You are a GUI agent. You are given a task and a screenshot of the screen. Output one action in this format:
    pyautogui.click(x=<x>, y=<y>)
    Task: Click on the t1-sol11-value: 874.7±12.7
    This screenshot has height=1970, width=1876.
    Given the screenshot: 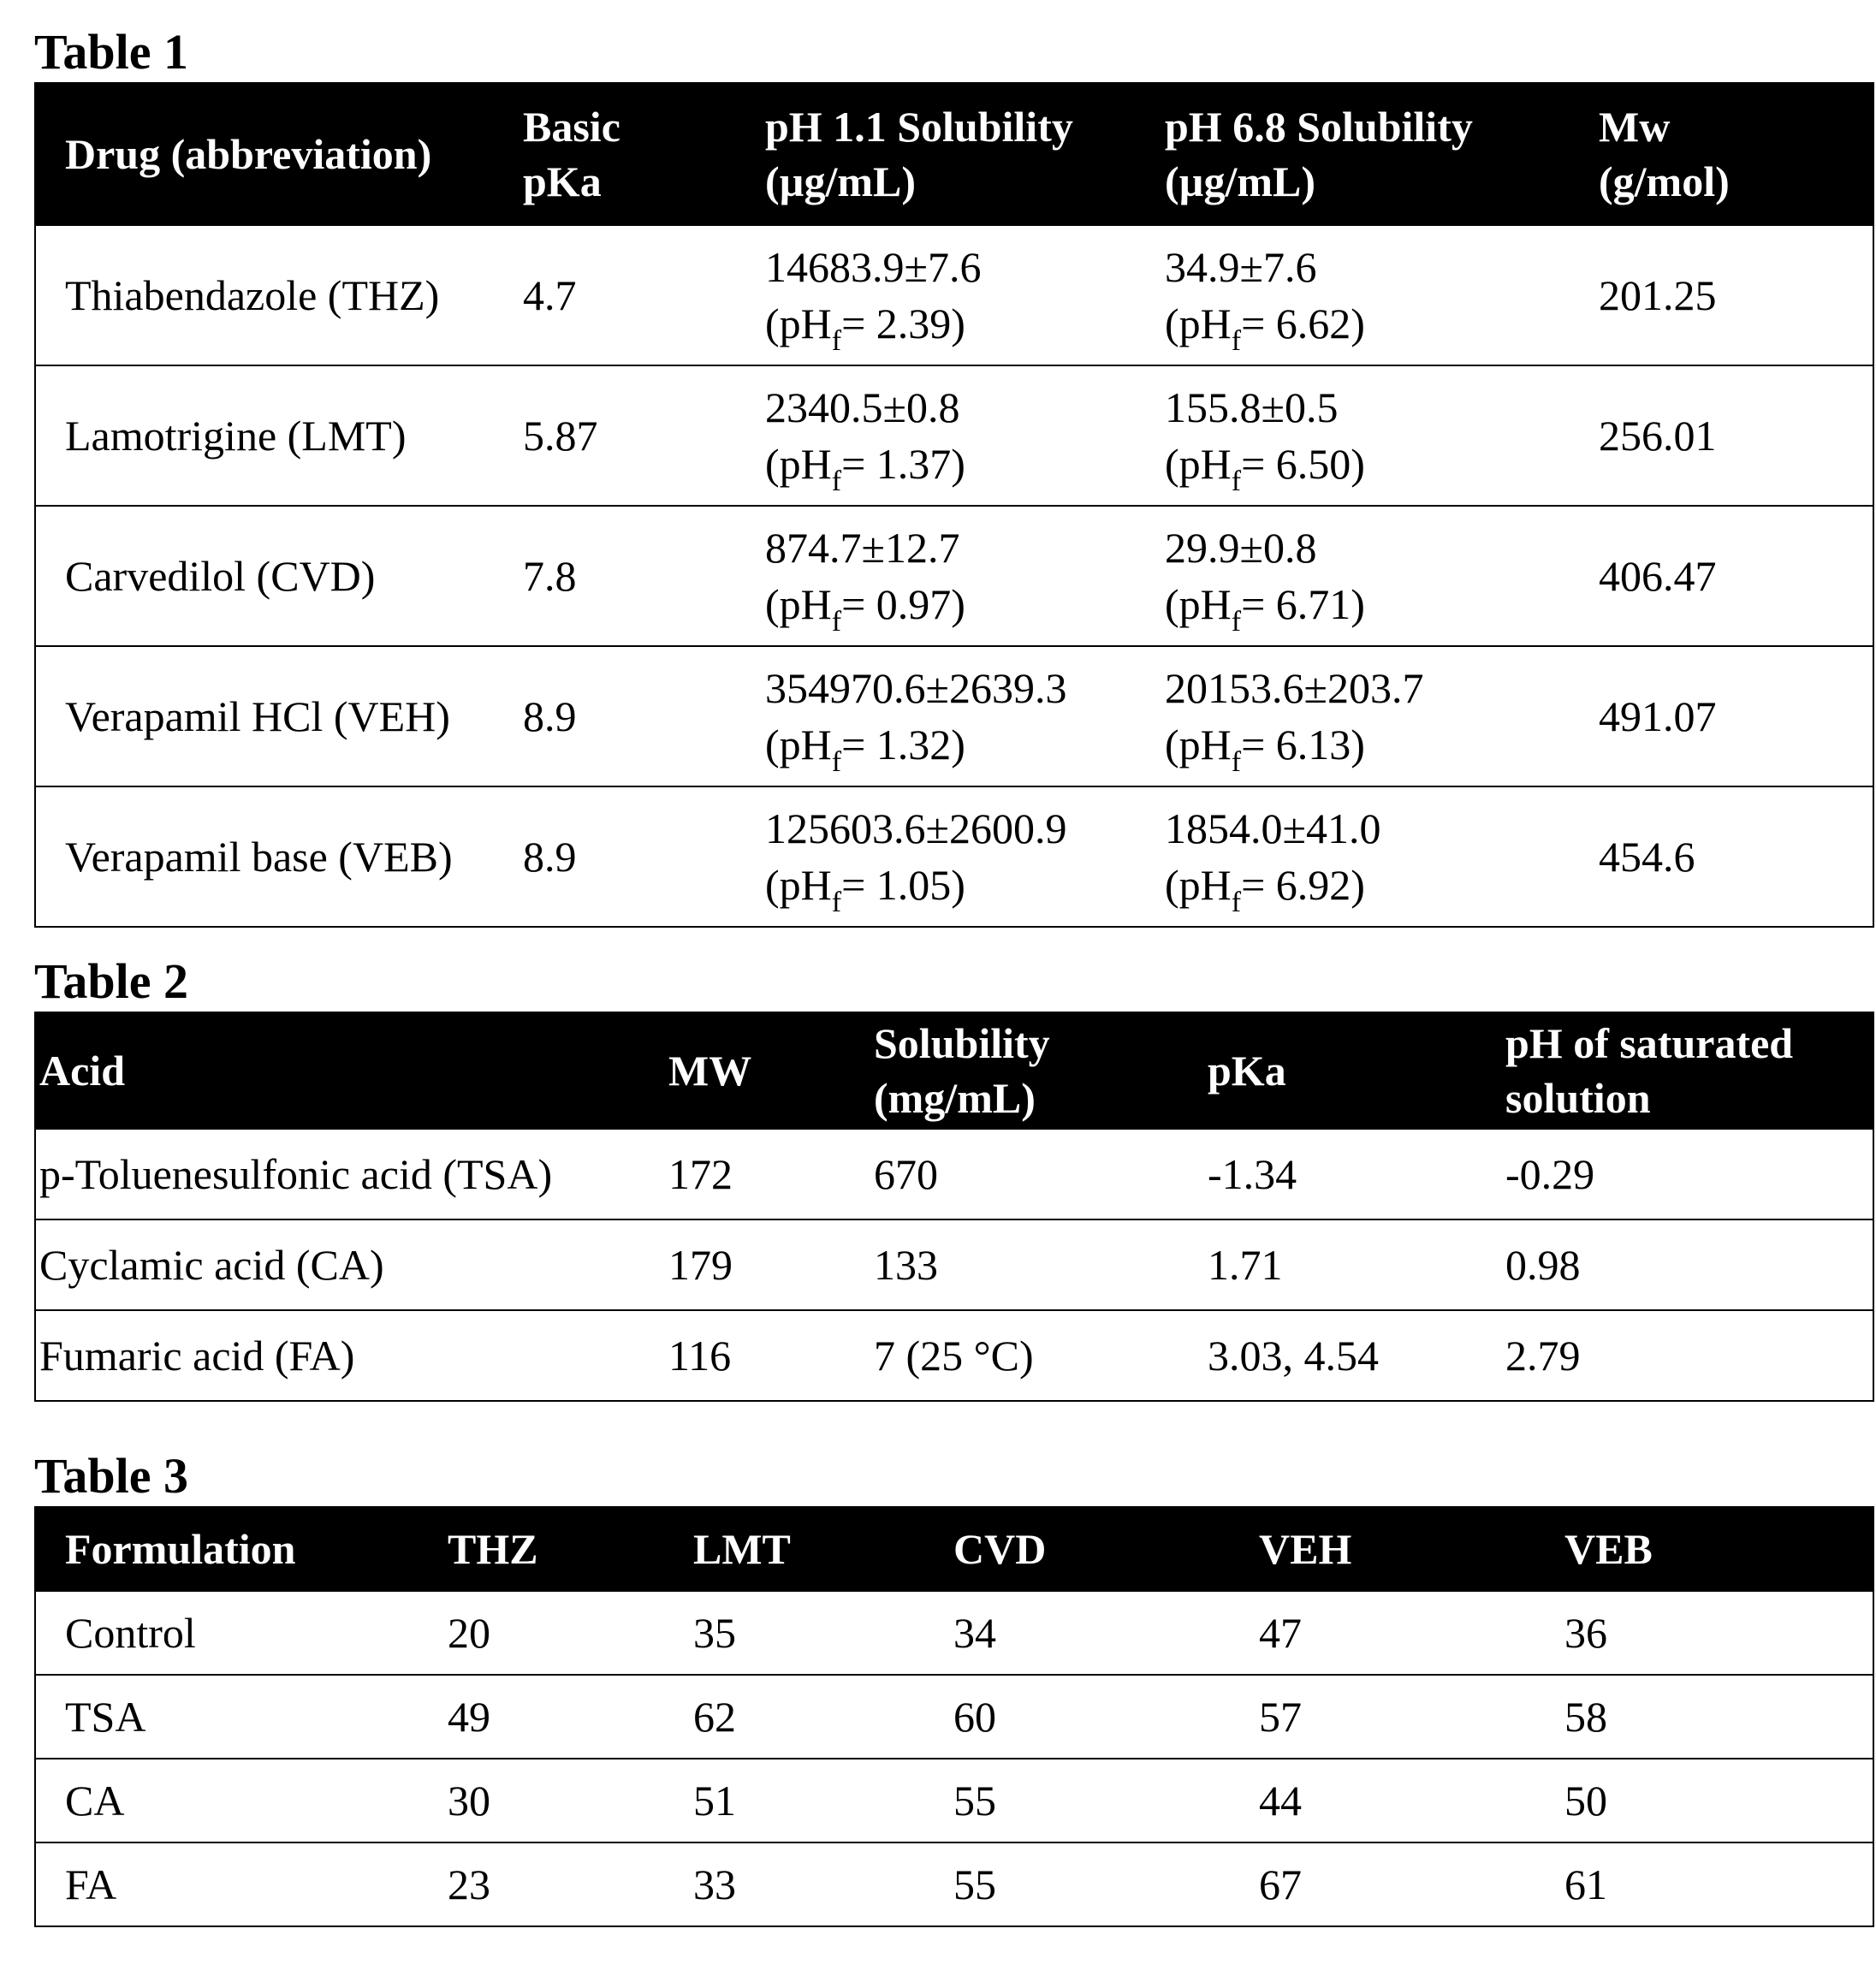 What is the action you would take?
    pyautogui.click(x=862, y=548)
    